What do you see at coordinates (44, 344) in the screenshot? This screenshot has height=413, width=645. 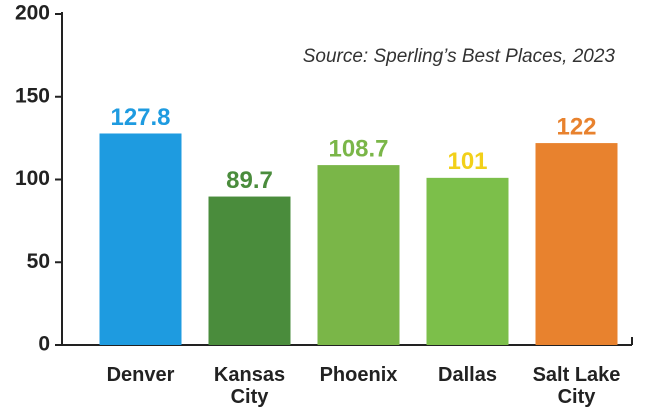 I see `y-tick-label: 0` at bounding box center [44, 344].